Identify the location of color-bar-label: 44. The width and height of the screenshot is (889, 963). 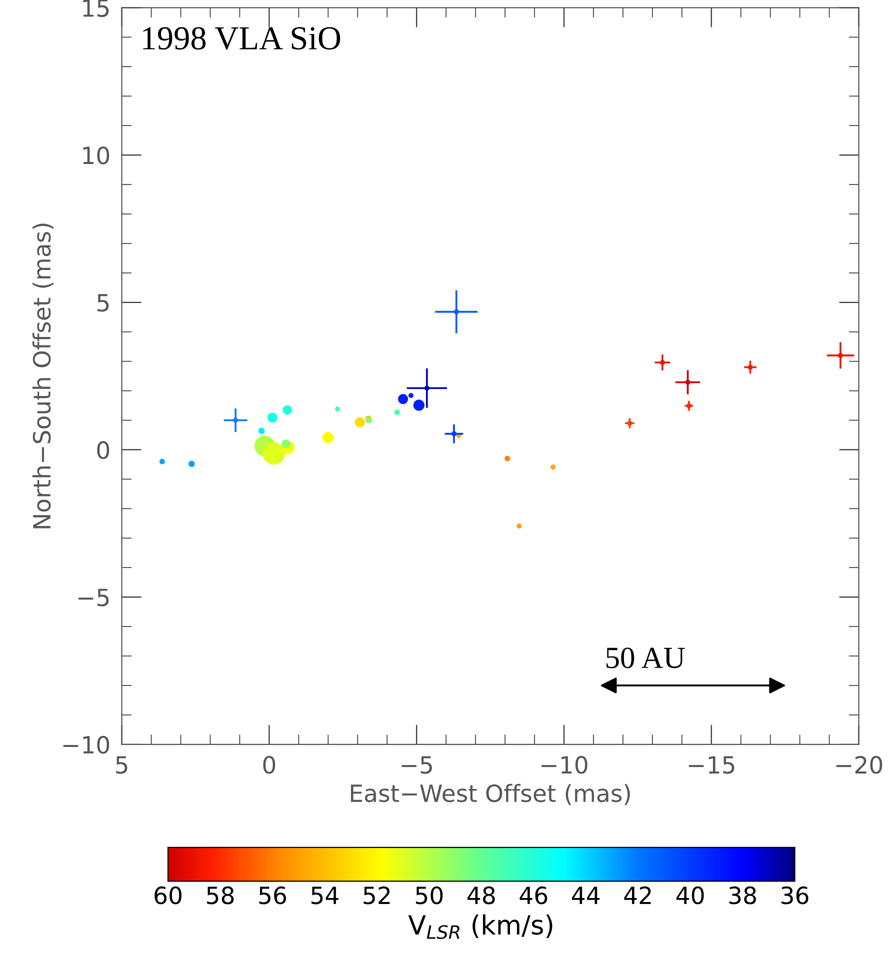
(586, 895).